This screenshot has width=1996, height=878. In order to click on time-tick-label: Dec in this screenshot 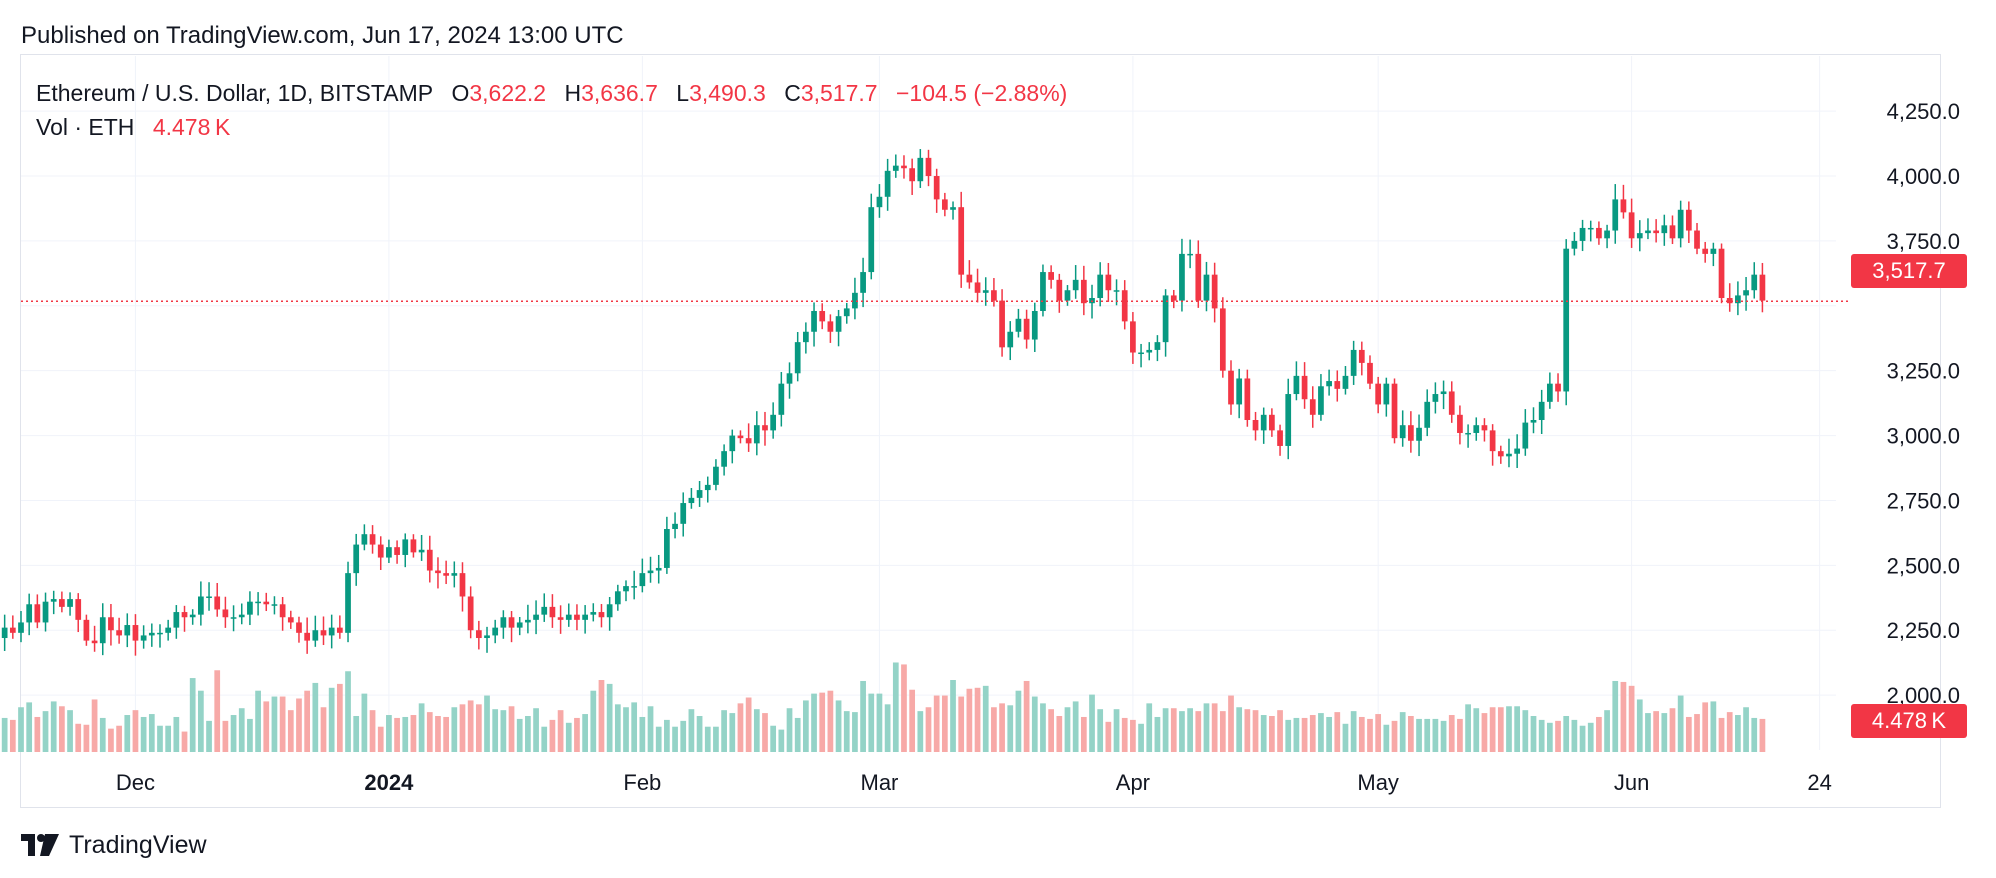, I will do `click(135, 782)`.